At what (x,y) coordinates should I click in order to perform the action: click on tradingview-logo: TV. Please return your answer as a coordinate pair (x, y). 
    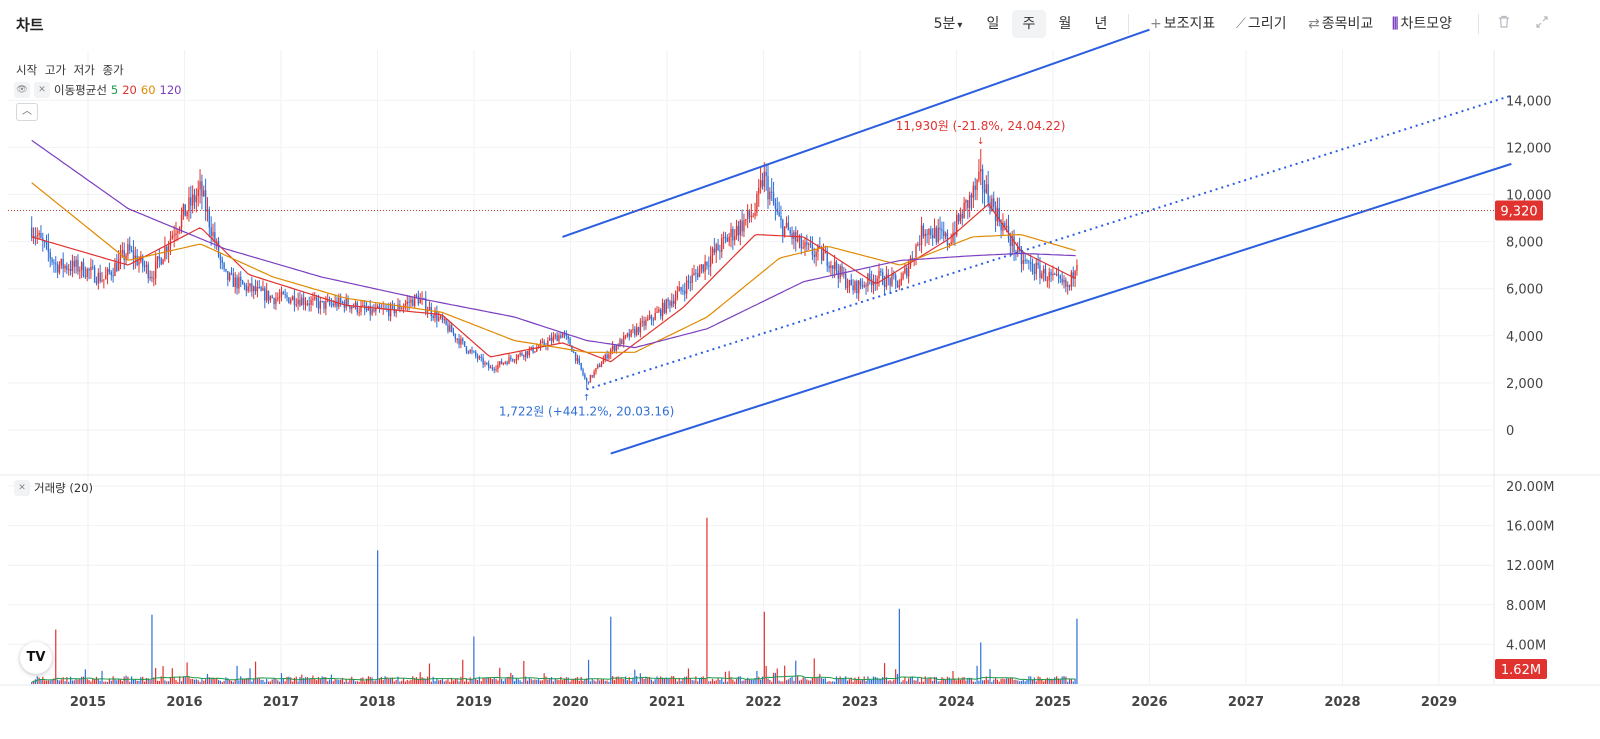
    Looking at the image, I should click on (36, 658).